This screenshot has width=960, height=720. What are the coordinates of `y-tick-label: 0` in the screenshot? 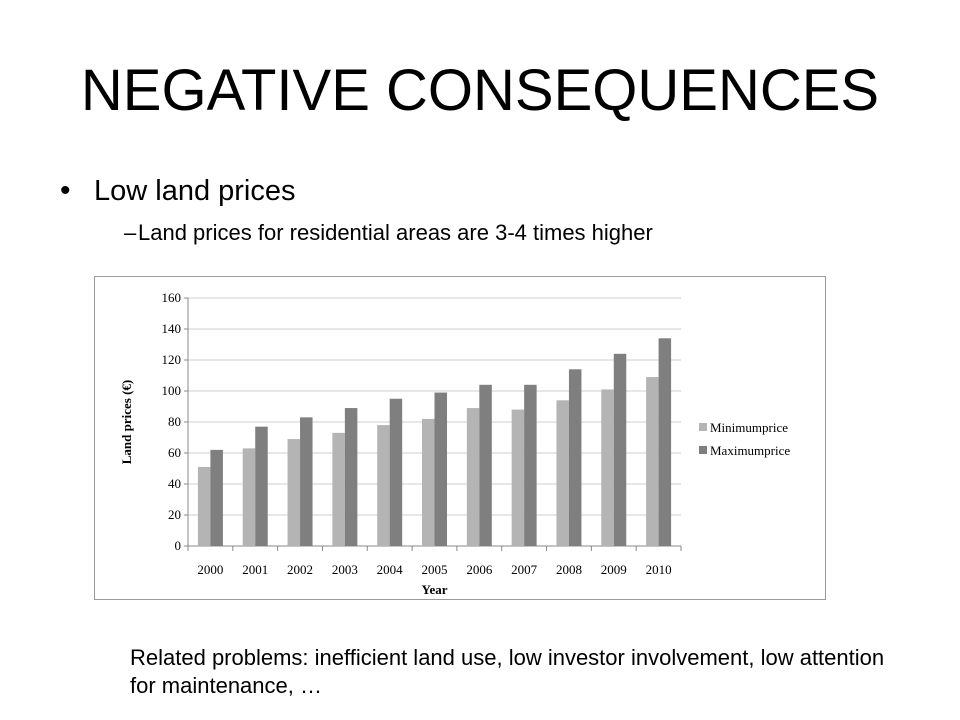 It's located at (178, 545).